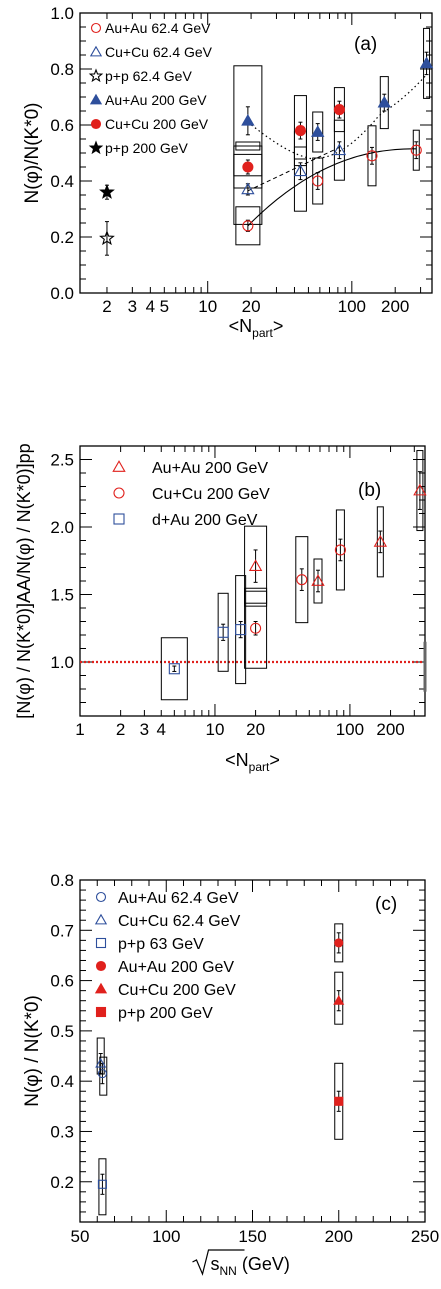 This screenshot has height=1289, width=441. Describe the element at coordinates (62, 527) in the screenshot. I see `y-tick-label: 2.0` at that location.